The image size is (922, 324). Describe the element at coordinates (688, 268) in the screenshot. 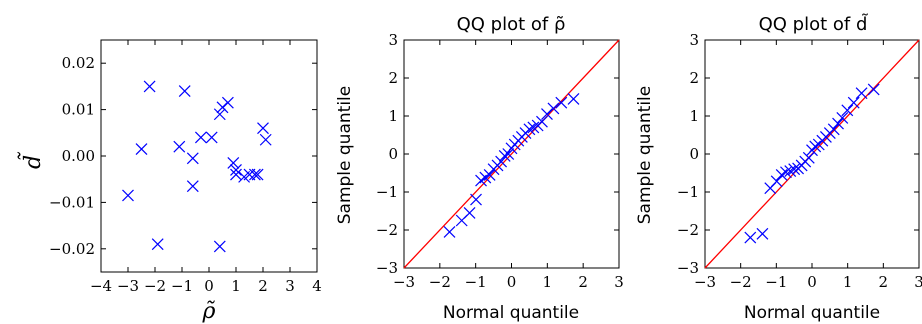

I see `y-tick-label: −3` at that location.